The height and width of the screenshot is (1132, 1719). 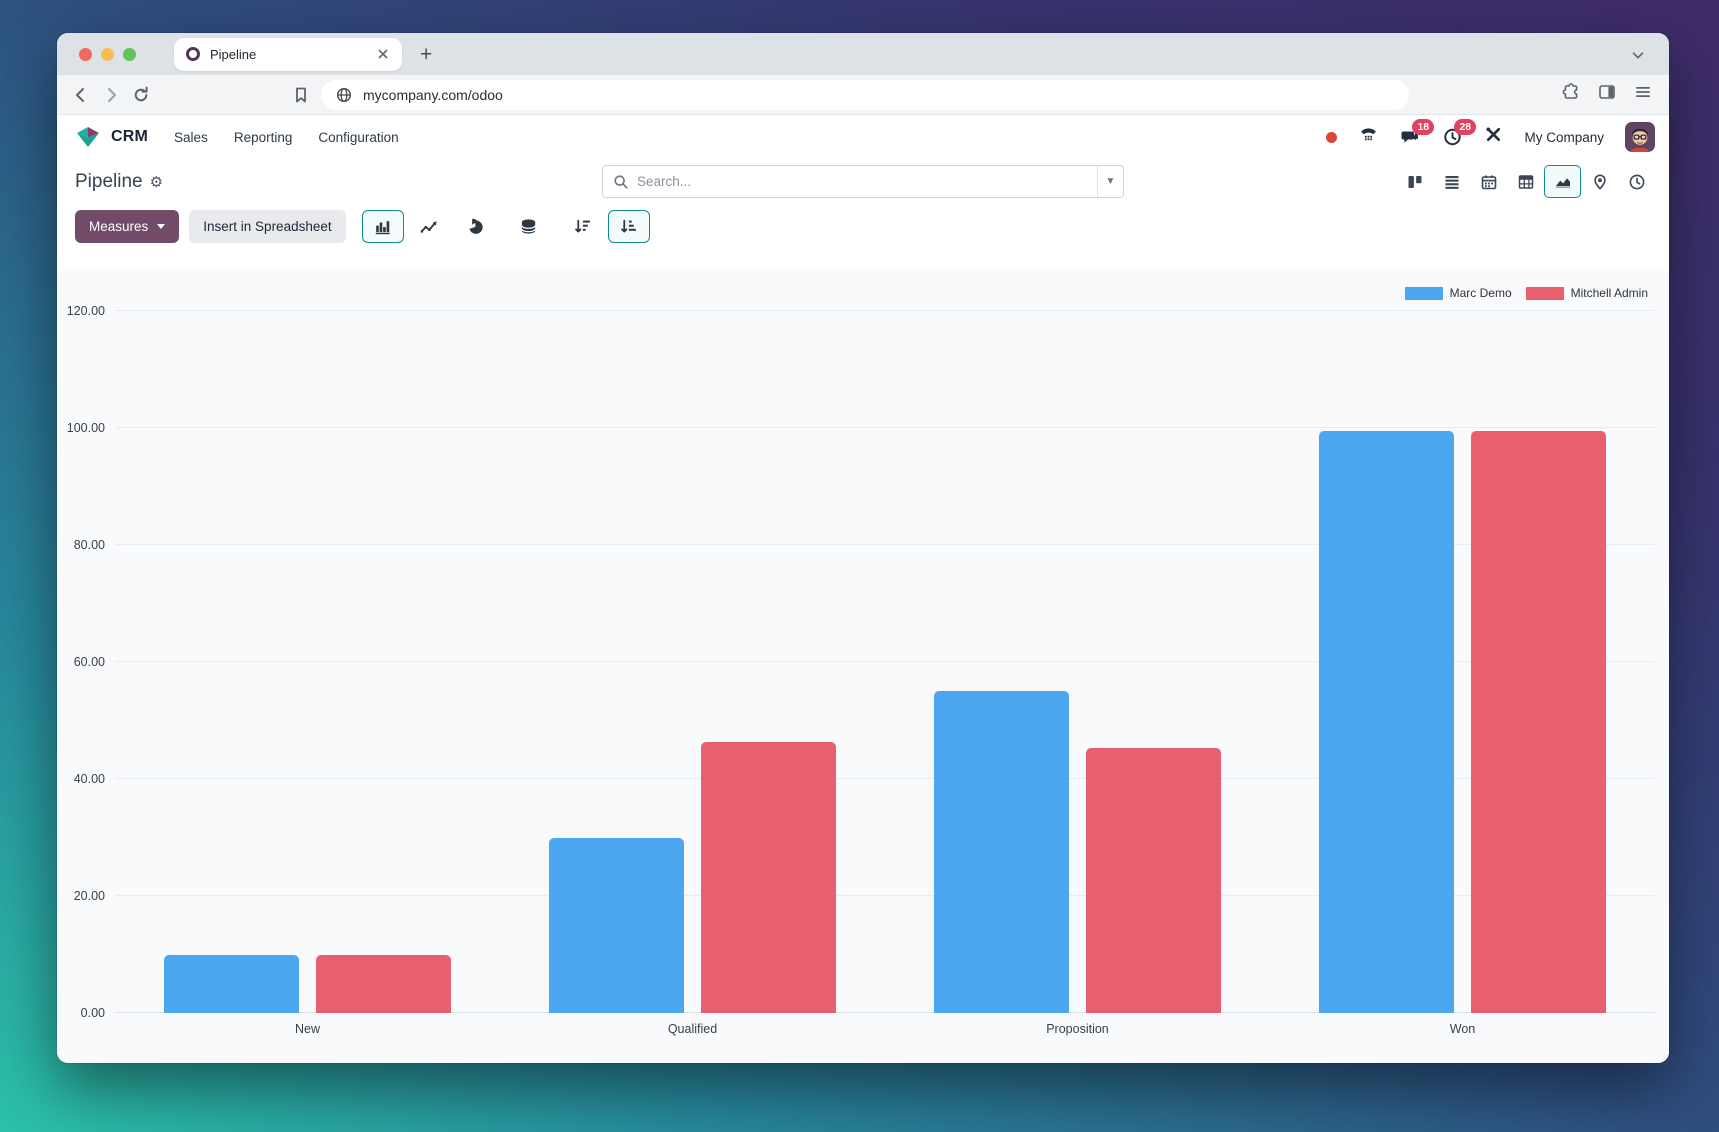 I want to click on forward-icon, so click(x=111, y=95).